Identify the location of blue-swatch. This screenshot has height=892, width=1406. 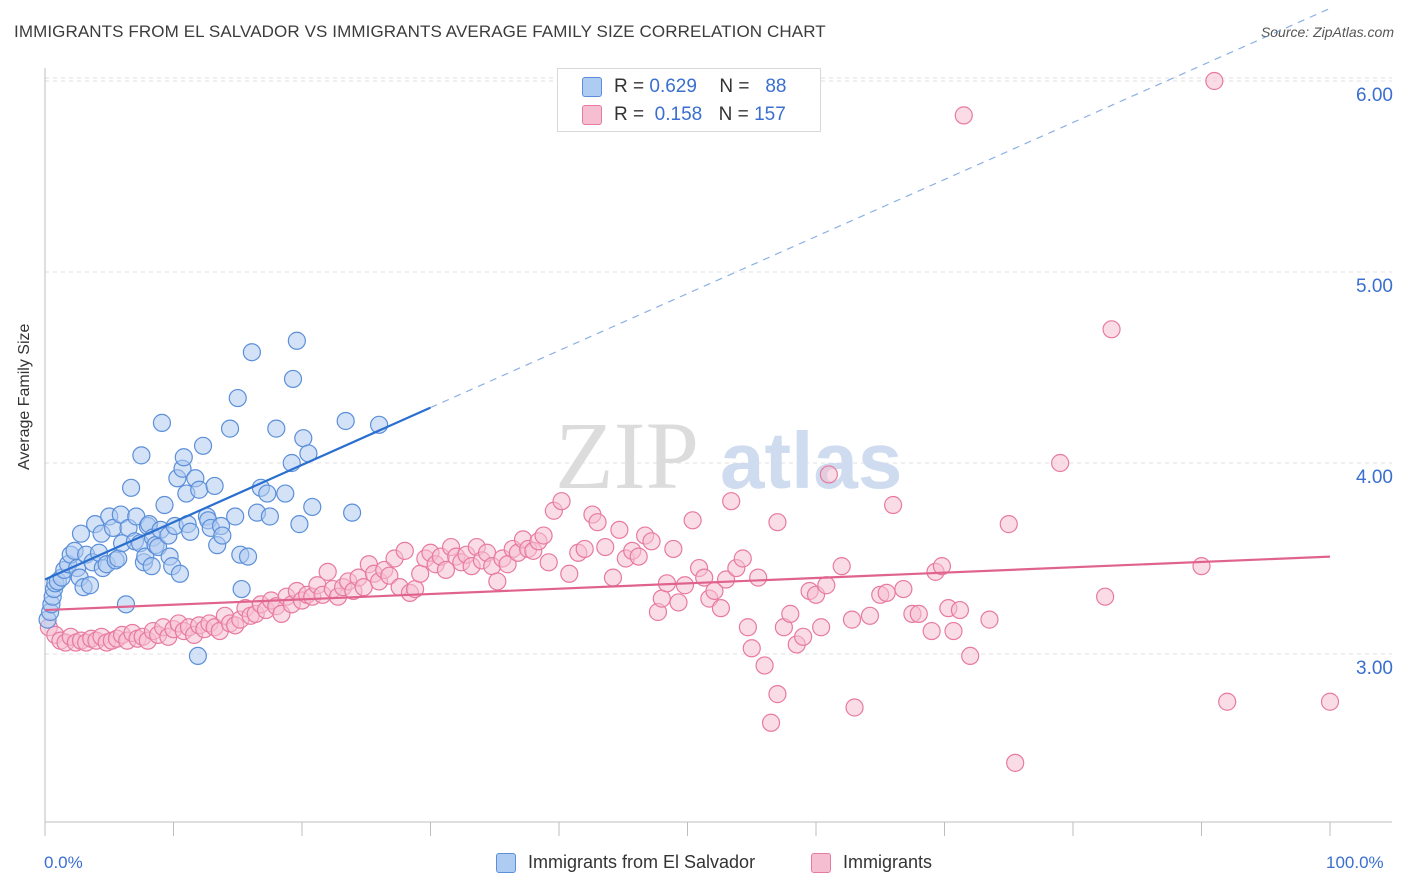
(592, 87).